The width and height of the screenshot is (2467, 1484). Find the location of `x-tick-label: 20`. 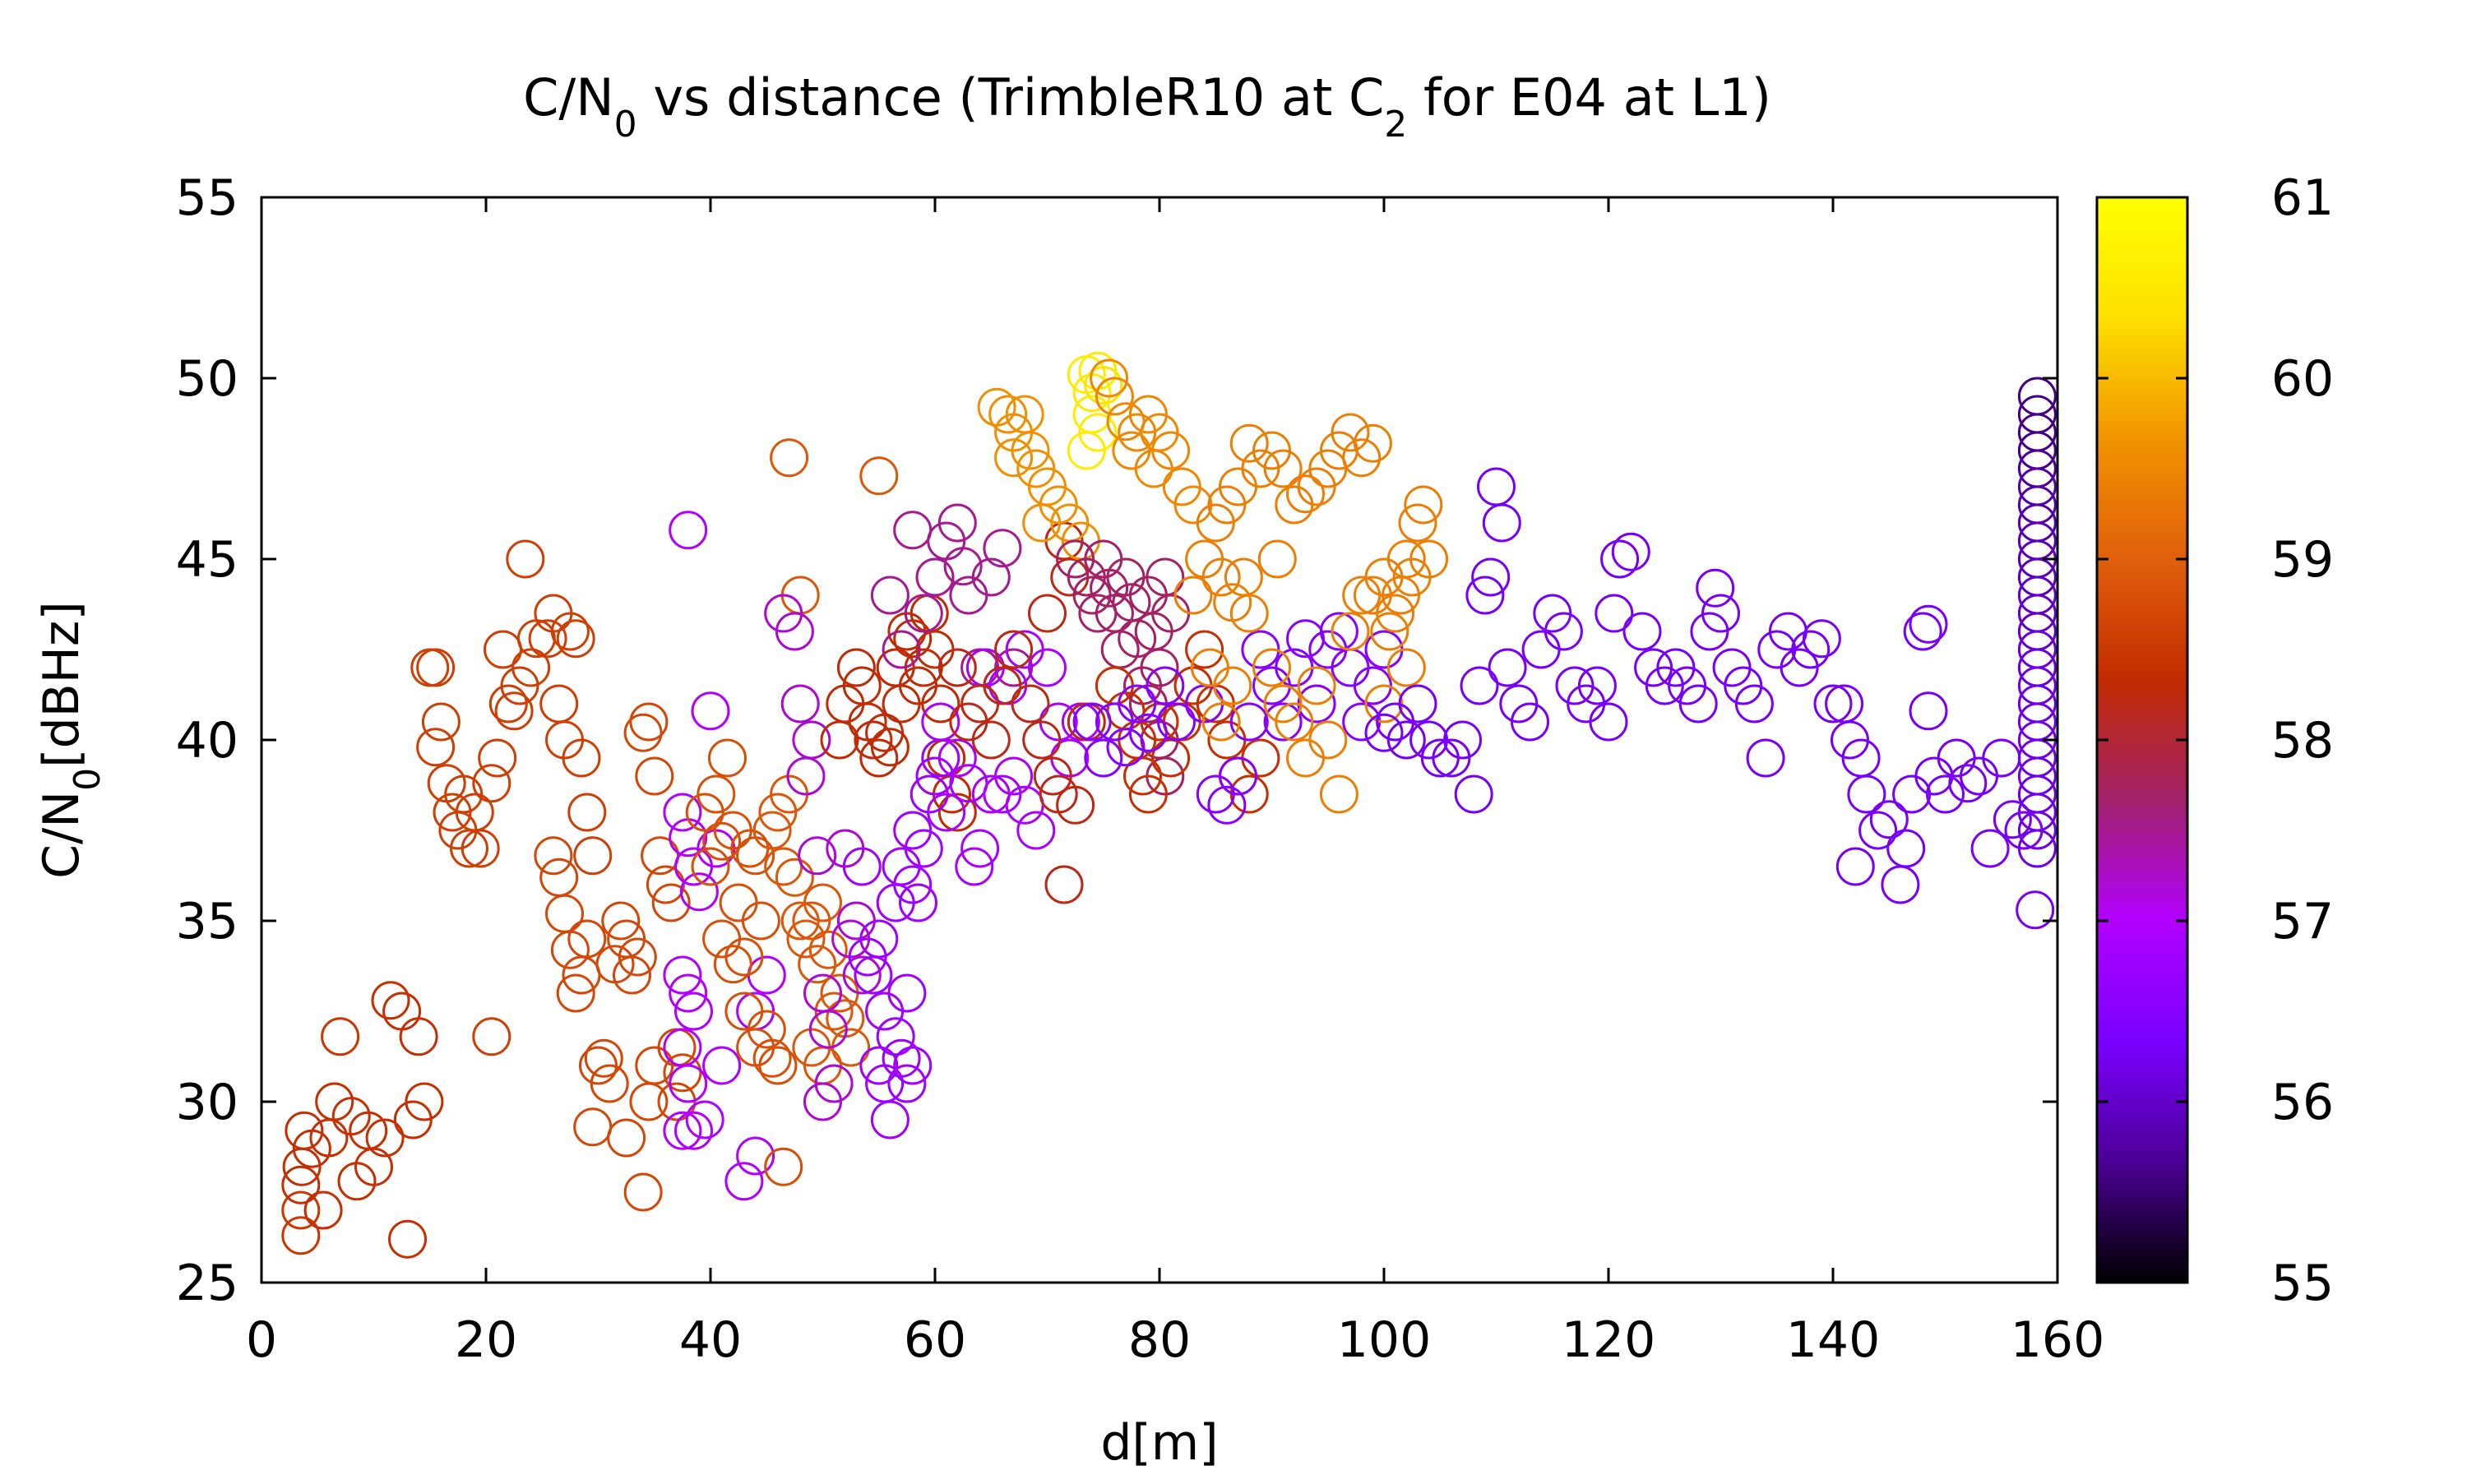

x-tick-label: 20 is located at coordinates (486, 1340).